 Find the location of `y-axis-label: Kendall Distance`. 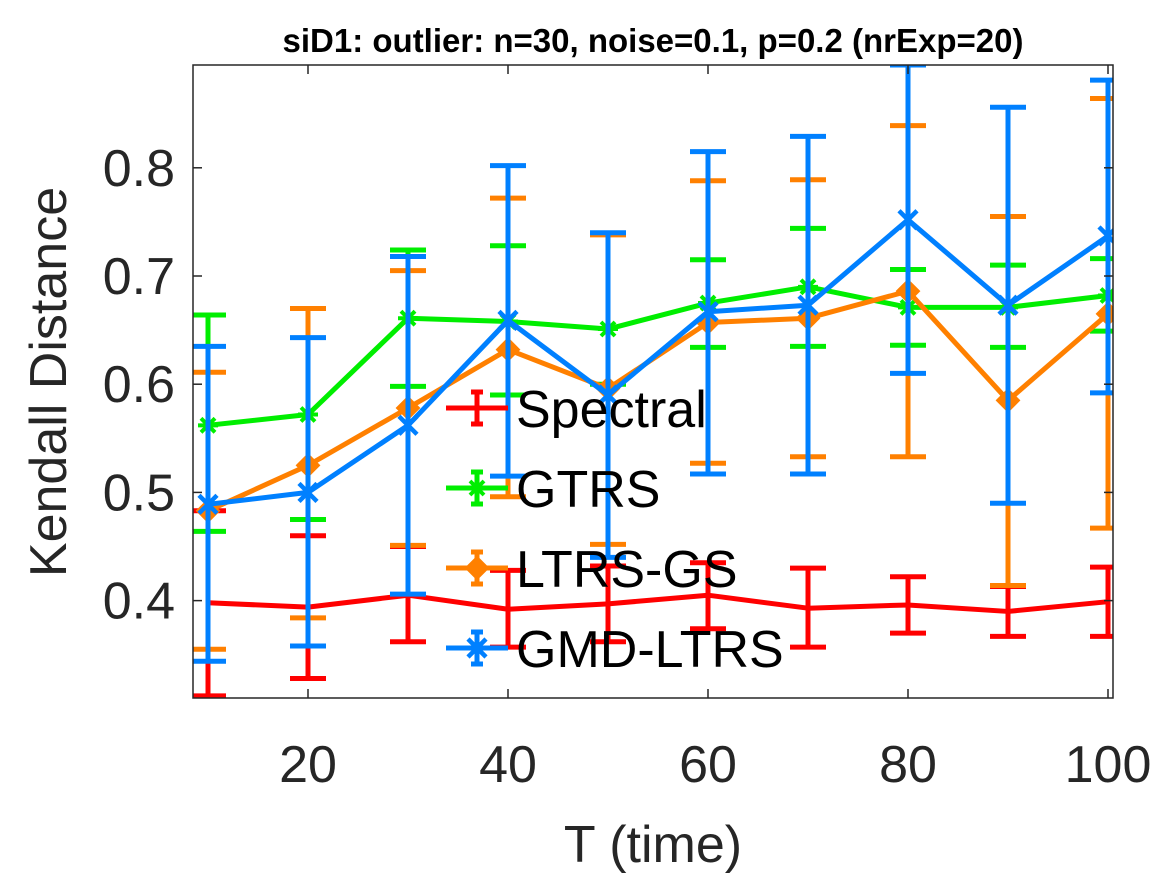

y-axis-label: Kendall Distance is located at coordinates (49, 382).